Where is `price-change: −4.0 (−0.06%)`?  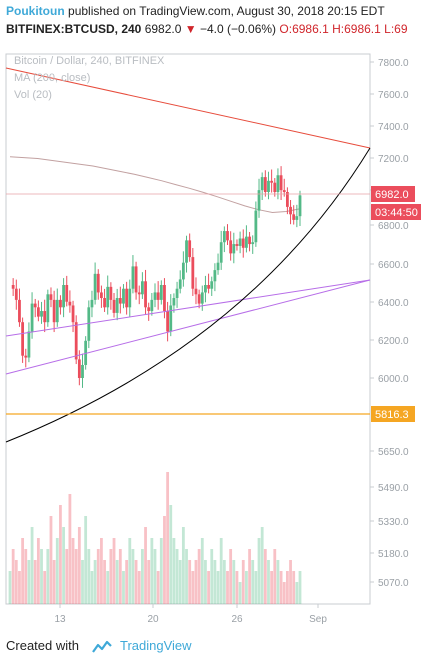 price-change: −4.0 (−0.06%) is located at coordinates (238, 29).